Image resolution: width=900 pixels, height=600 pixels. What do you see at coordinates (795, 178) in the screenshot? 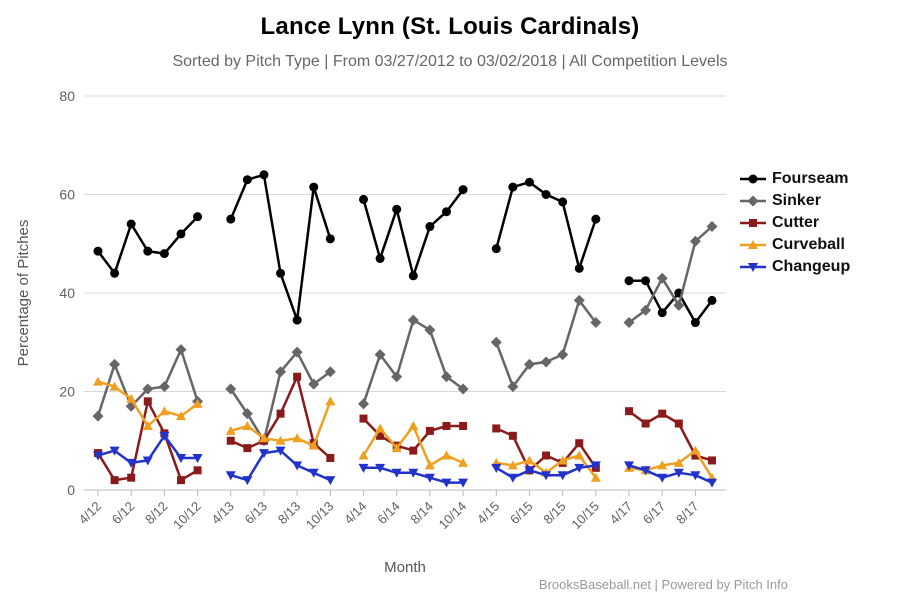
I see `legend-item-fourseam: Fourseam` at bounding box center [795, 178].